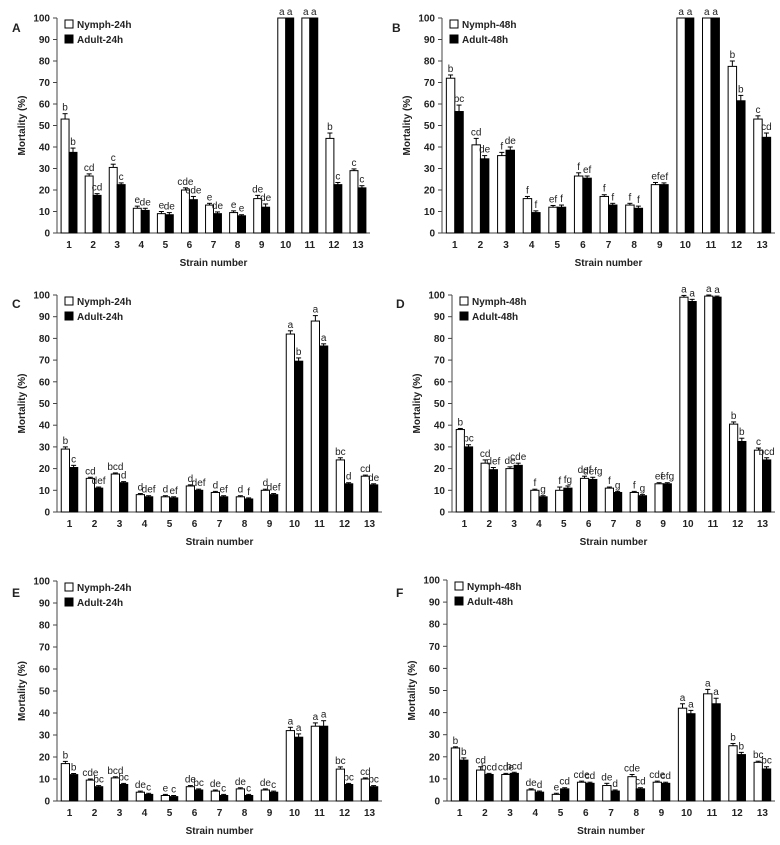 Image resolution: width=780 pixels, height=845 pixels. What do you see at coordinates (334, 245) in the screenshot?
I see `x-tick-label: 12` at bounding box center [334, 245].